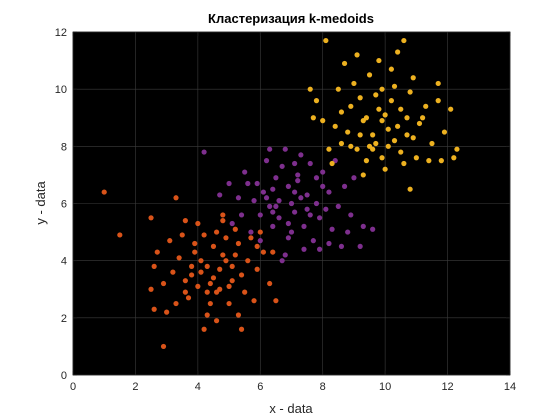 This screenshot has width=560, height=420. Describe the element at coordinates (447, 387) in the screenshot. I see `x-tick-label: 12` at that location.